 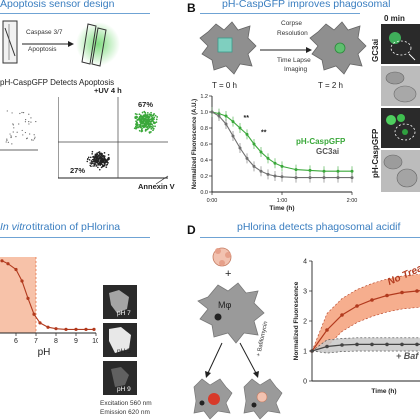 What do you see at coordinates (407, 356) in the screenshot?
I see `series-label-baf: + Baf` at bounding box center [407, 356].